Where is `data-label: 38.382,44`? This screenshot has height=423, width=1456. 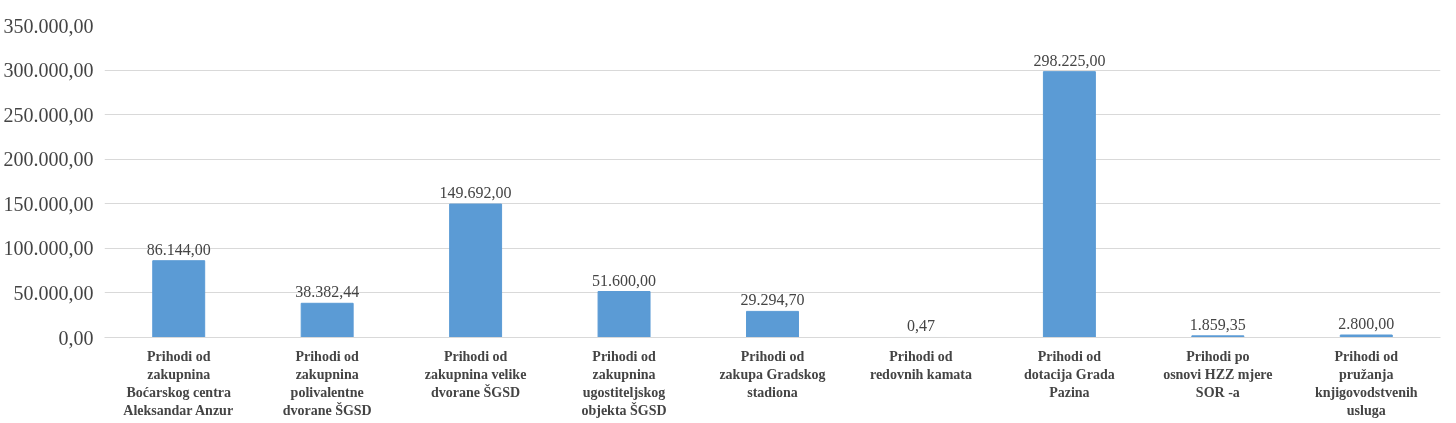
data-label: 38.382,44 is located at coordinates (327, 292).